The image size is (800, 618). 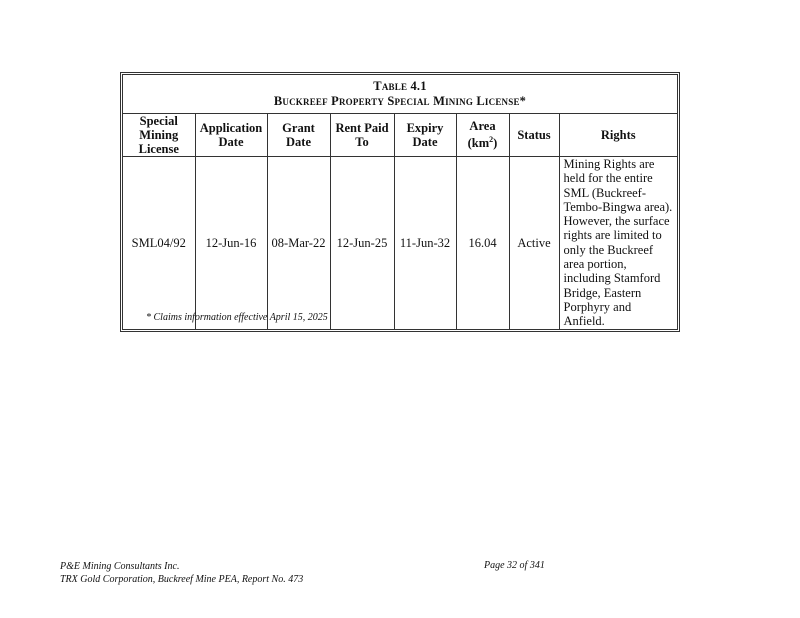 I want to click on page-number: Page 32 of 341, so click(x=514, y=565).